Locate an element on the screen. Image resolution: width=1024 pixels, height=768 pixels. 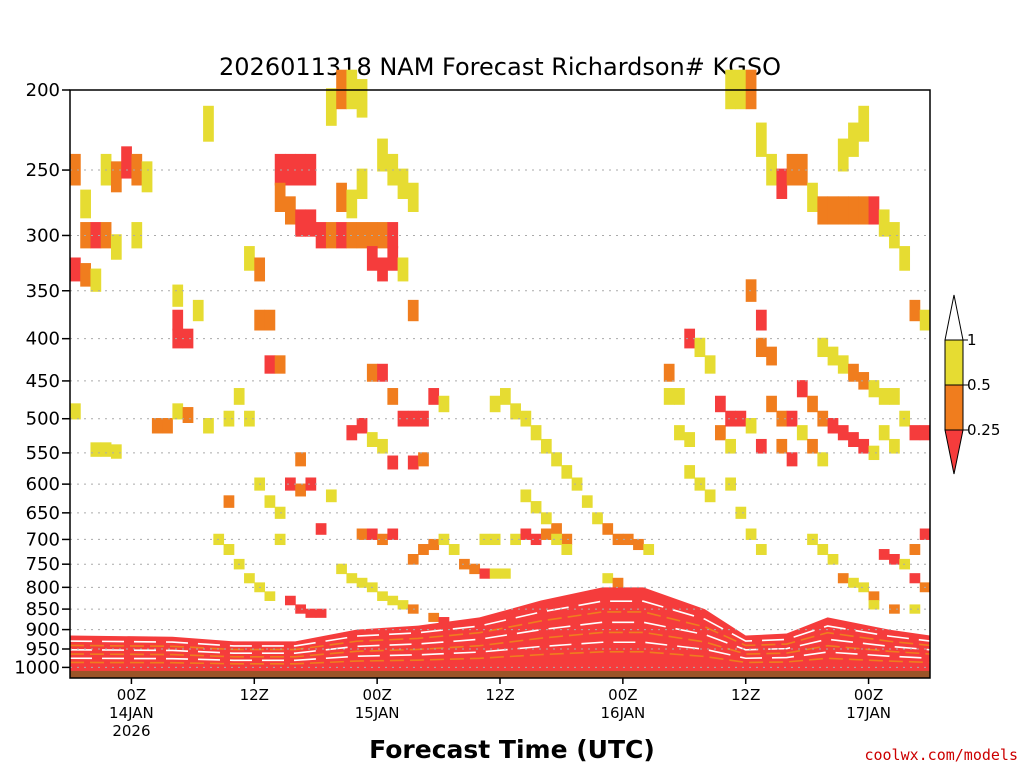
y-tick-label: 1000 is located at coordinates (37, 667).